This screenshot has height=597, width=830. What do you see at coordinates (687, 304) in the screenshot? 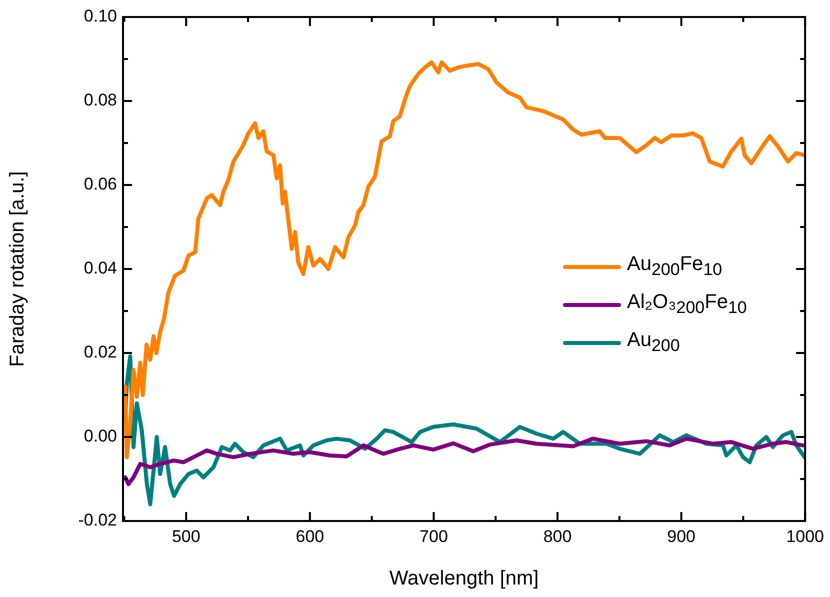
I see `legend-label: Al₂O₃$_{200}$Fe$_{10}$` at bounding box center [687, 304].